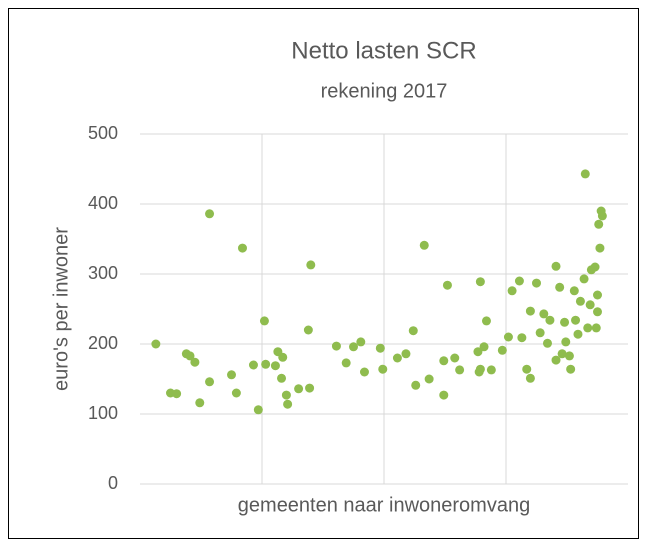  What do you see at coordinates (103, 273) in the screenshot?
I see `y-tick-label: 300` at bounding box center [103, 273].